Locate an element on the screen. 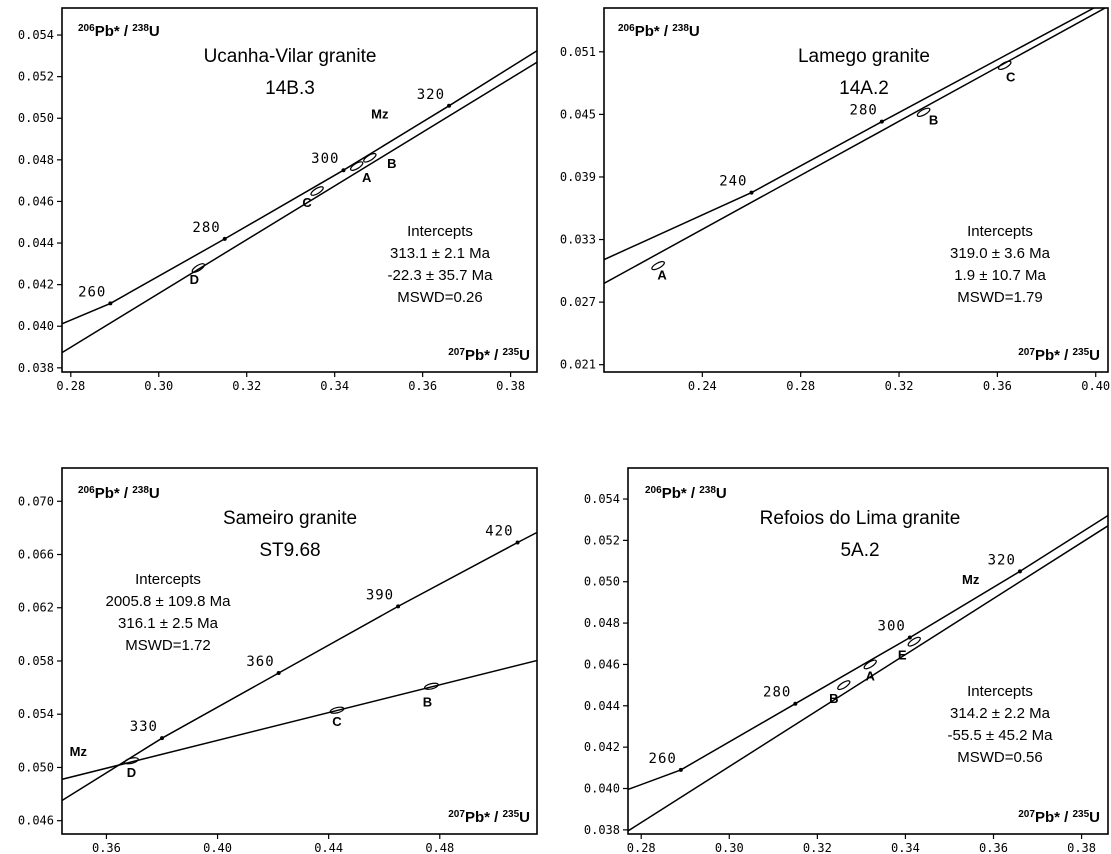 The height and width of the screenshot is (854, 1111). panel-subtitle: ST9.68 is located at coordinates (289, 550).